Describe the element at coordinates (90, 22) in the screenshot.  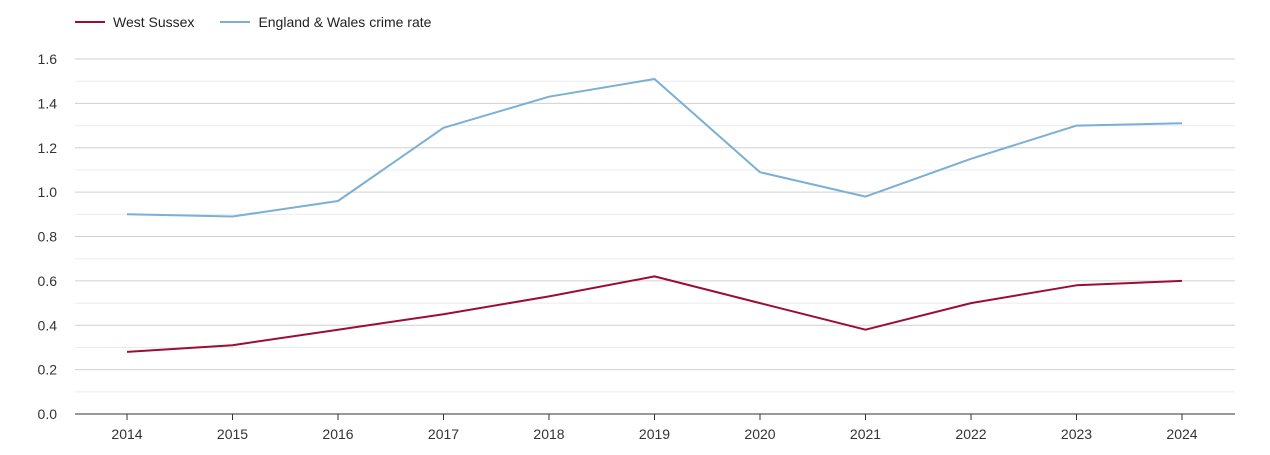
I see `legend-swatch-west-sussex` at that location.